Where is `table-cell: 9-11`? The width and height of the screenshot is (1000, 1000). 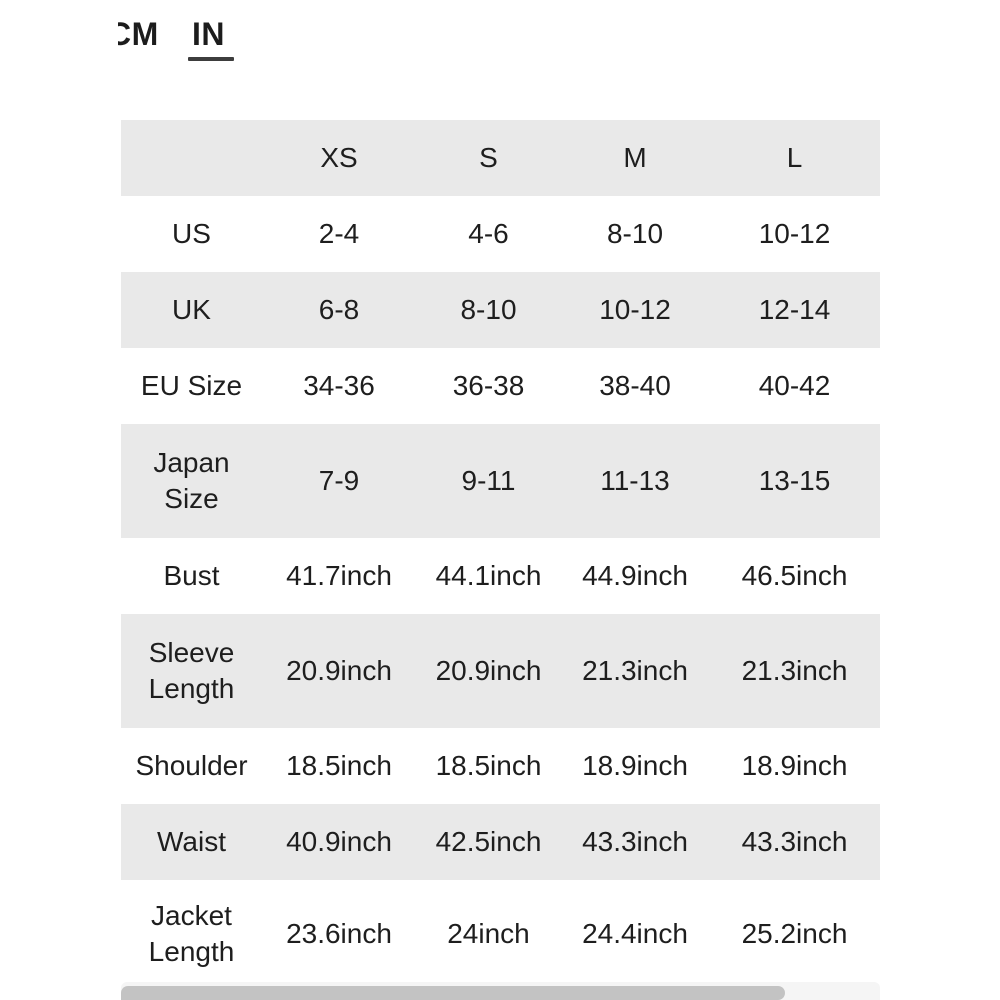
table-cell: 9-11 is located at coordinates (488, 480).